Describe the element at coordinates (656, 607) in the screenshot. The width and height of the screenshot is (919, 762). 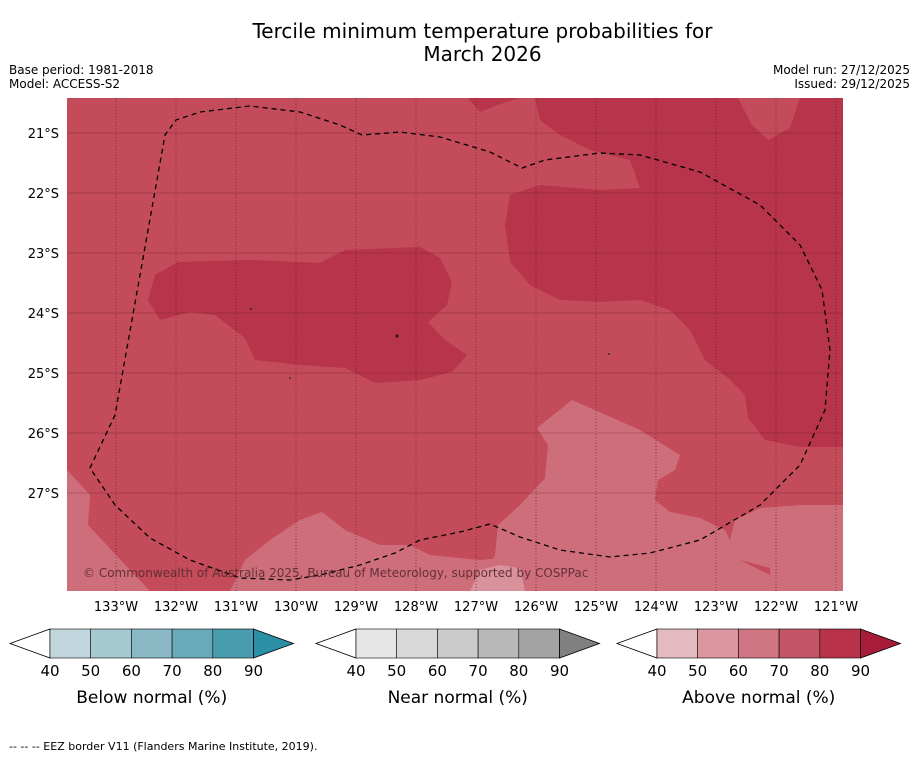
I see `lon-label: 124°W` at that location.